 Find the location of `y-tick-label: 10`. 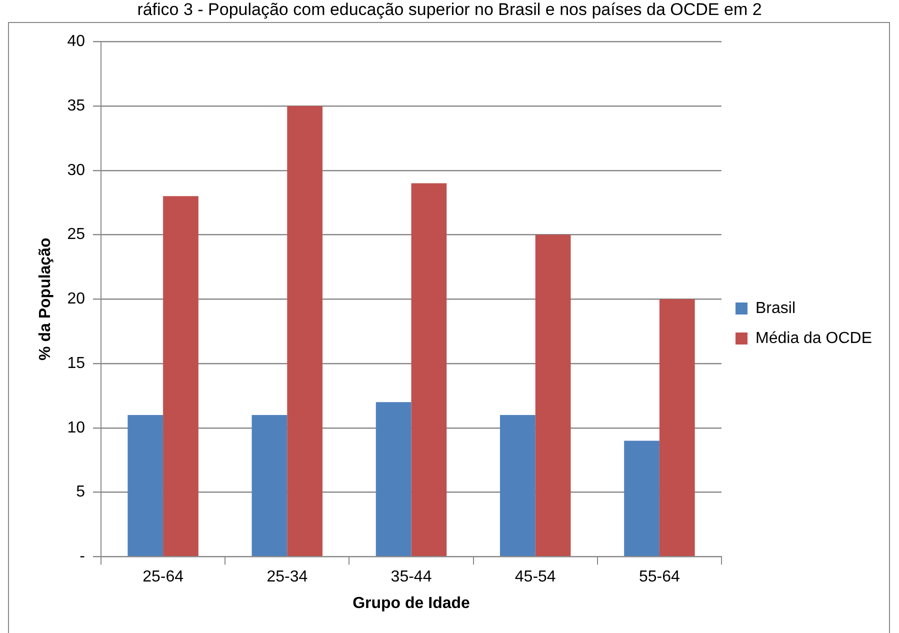

y-tick-label: 10 is located at coordinates (76, 427).